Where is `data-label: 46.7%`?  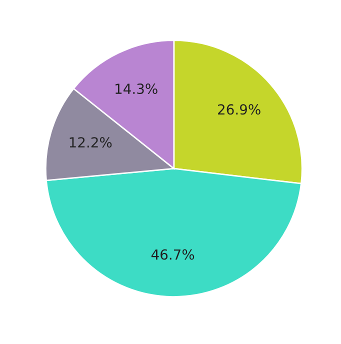 data-label: 46.7% is located at coordinates (172, 254).